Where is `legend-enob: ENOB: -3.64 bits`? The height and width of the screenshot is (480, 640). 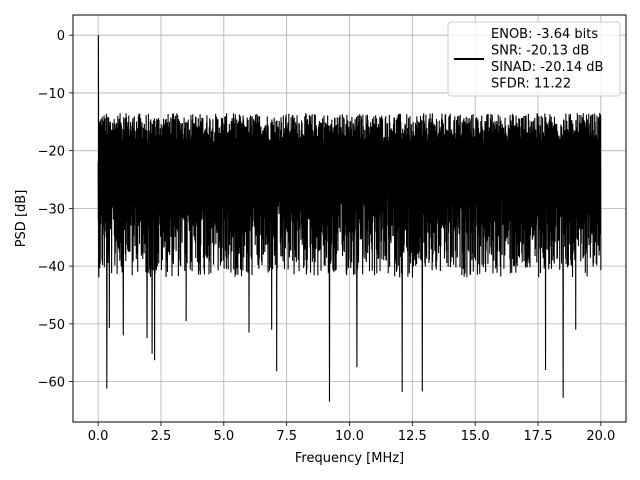 legend-enob: ENOB: -3.64 bits is located at coordinates (544, 34).